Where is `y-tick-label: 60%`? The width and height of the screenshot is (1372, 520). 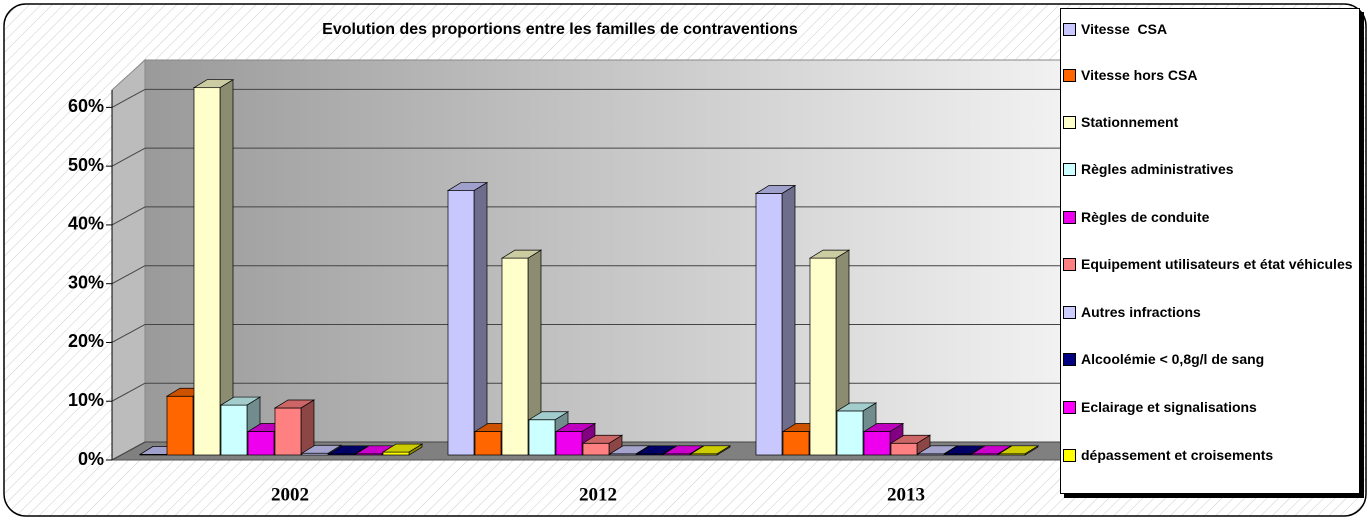 y-tick-label: 60% is located at coordinates (86, 106).